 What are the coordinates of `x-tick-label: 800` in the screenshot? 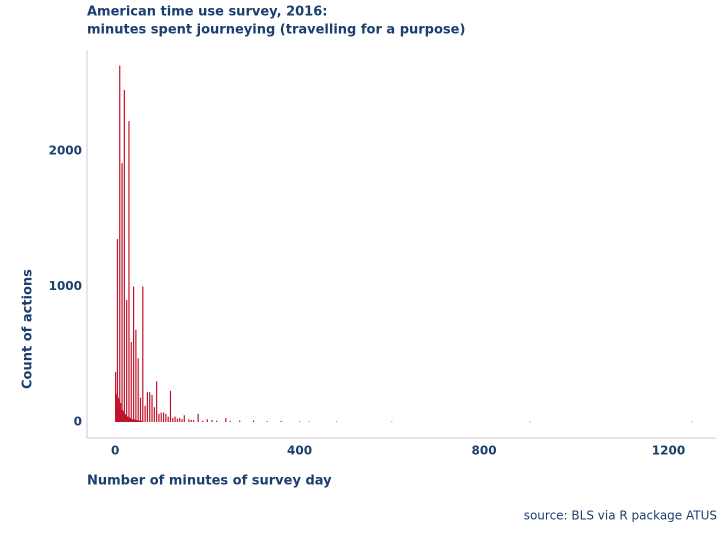 It's located at (484, 451).